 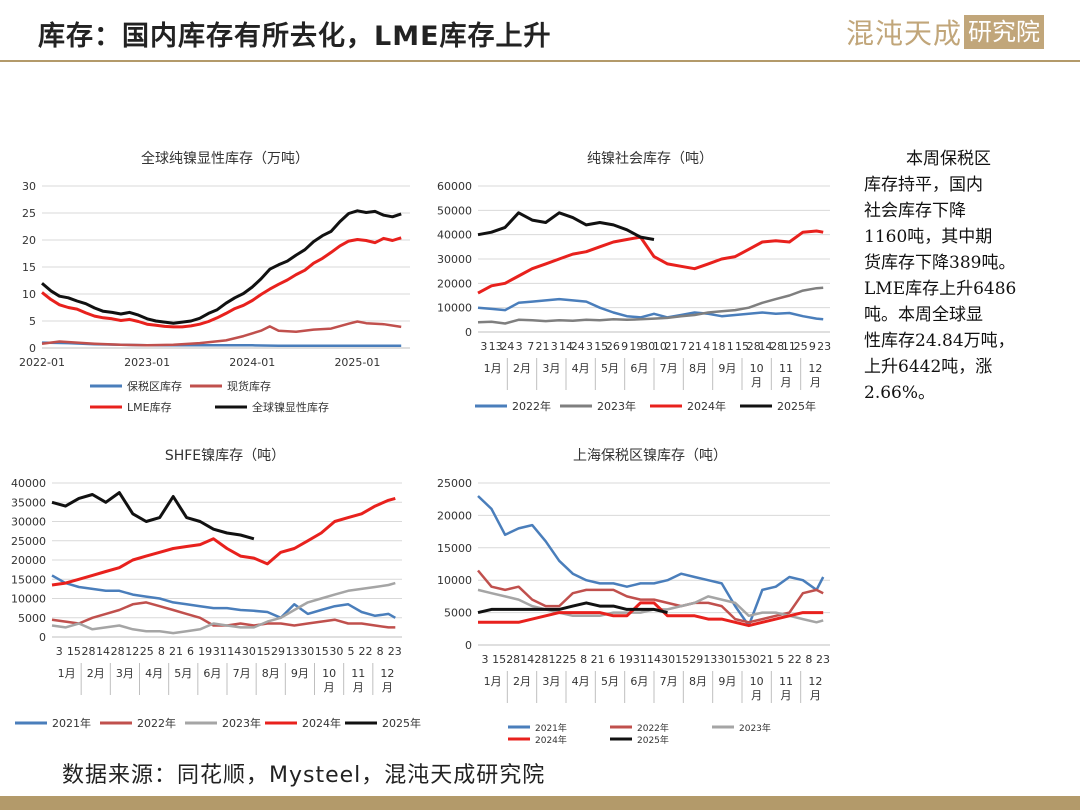 I want to click on legend-label: 保税区库存, so click(x=154, y=386).